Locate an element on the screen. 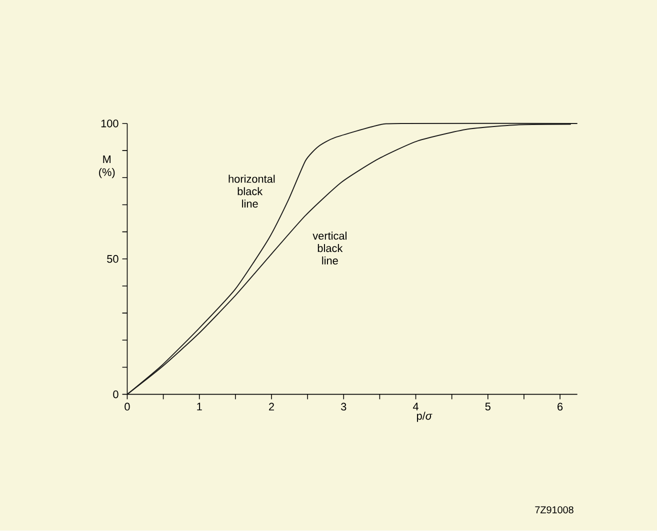  y-tick-label: 50 is located at coordinates (112, 259).